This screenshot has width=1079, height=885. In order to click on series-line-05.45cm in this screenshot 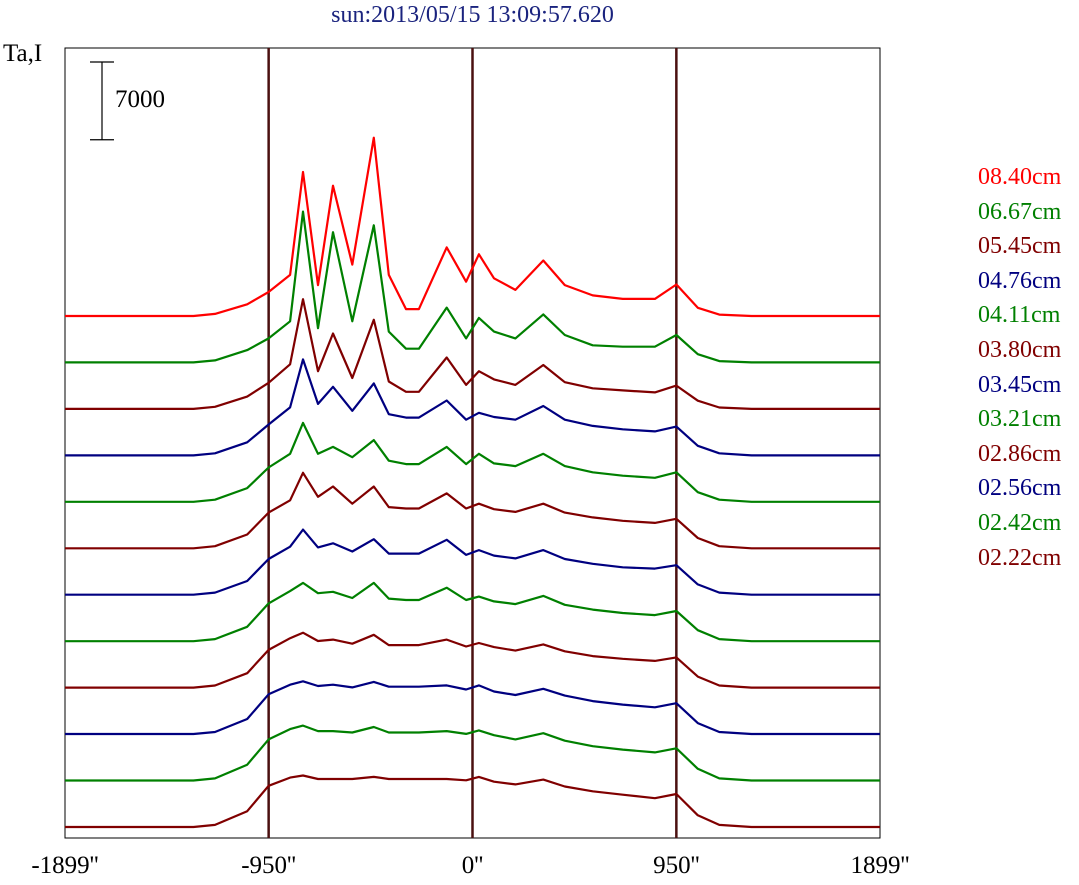, I will do `click(472, 354)`.